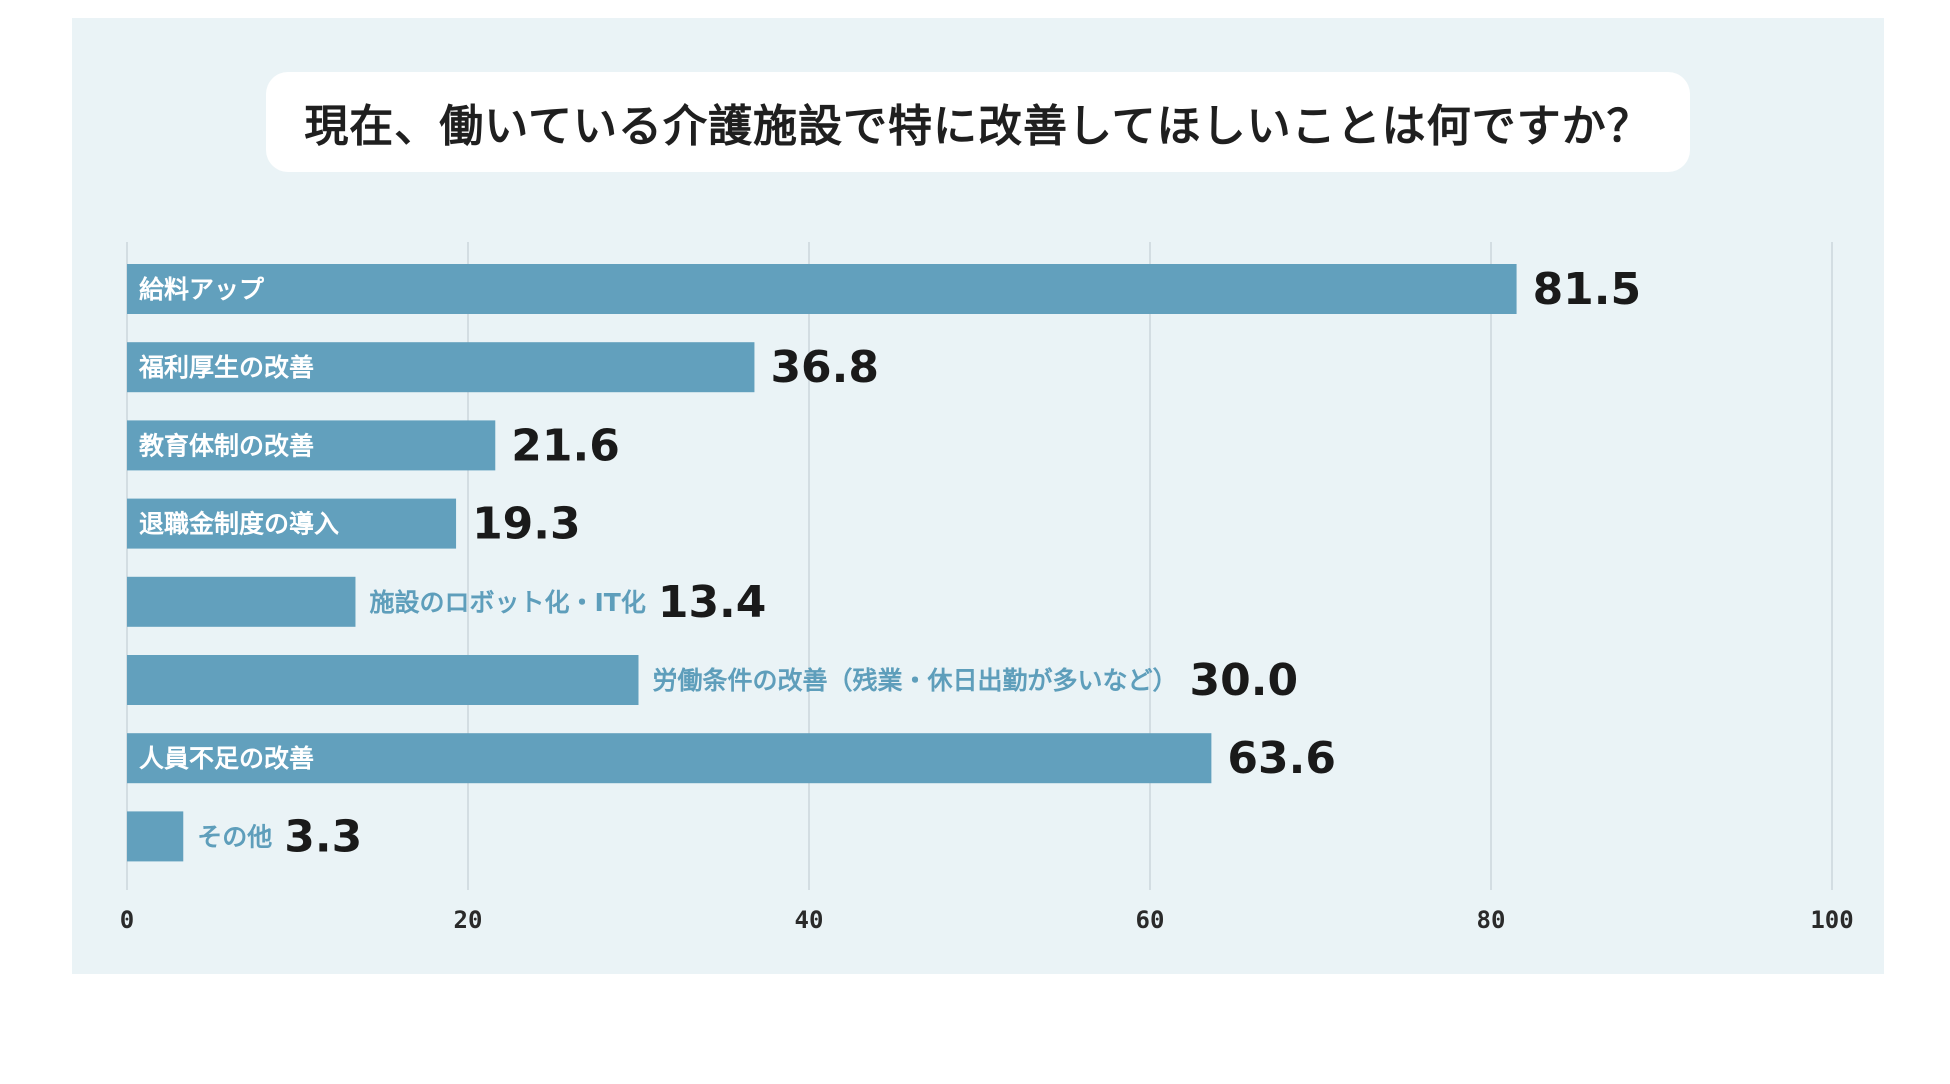 The image size is (1950, 1084). Describe the element at coordinates (226, 758) in the screenshot. I see `bar-category-label: 人員不足の改善` at that location.